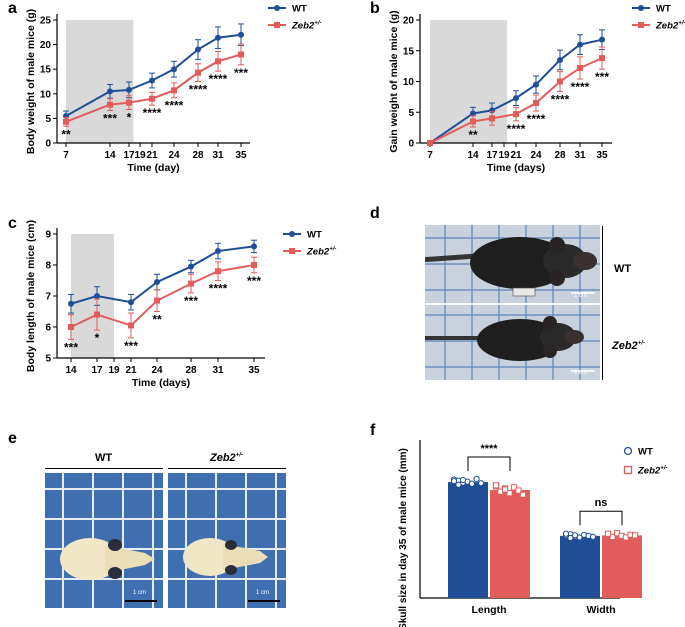  What do you see at coordinates (227, 468) in the screenshot?
I see `divider-zeb2-e` at bounding box center [227, 468].